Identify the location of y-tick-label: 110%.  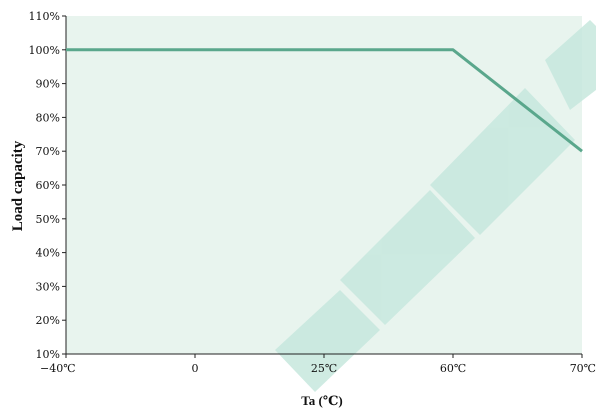
(44, 16).